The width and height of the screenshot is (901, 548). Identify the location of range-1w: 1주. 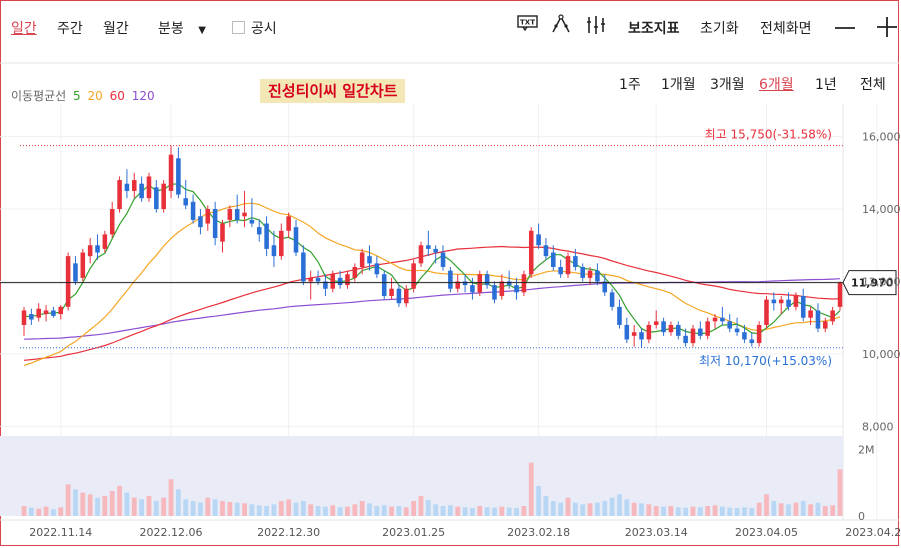
(630, 85).